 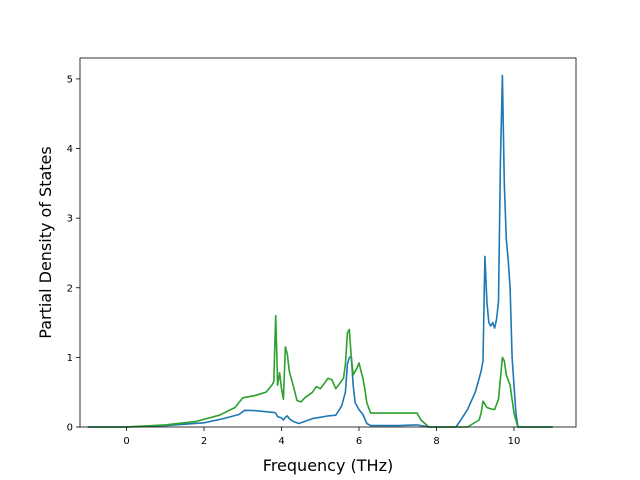 I want to click on x-tick-label: 6, so click(x=359, y=441).